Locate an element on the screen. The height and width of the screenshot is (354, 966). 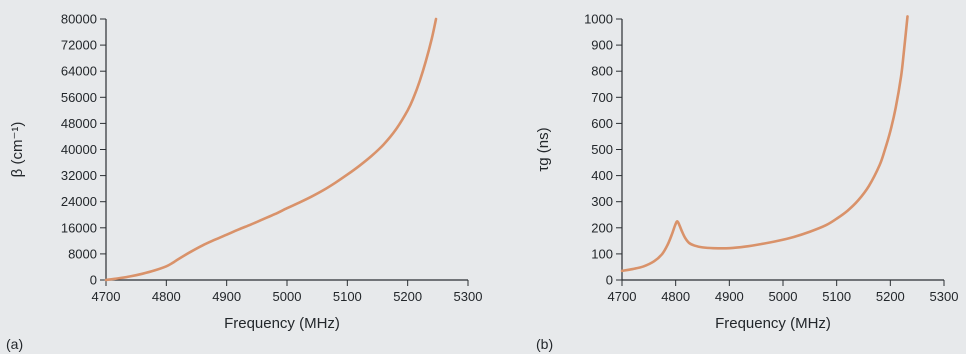
y-tick-label: 64000 is located at coordinates (79, 71).